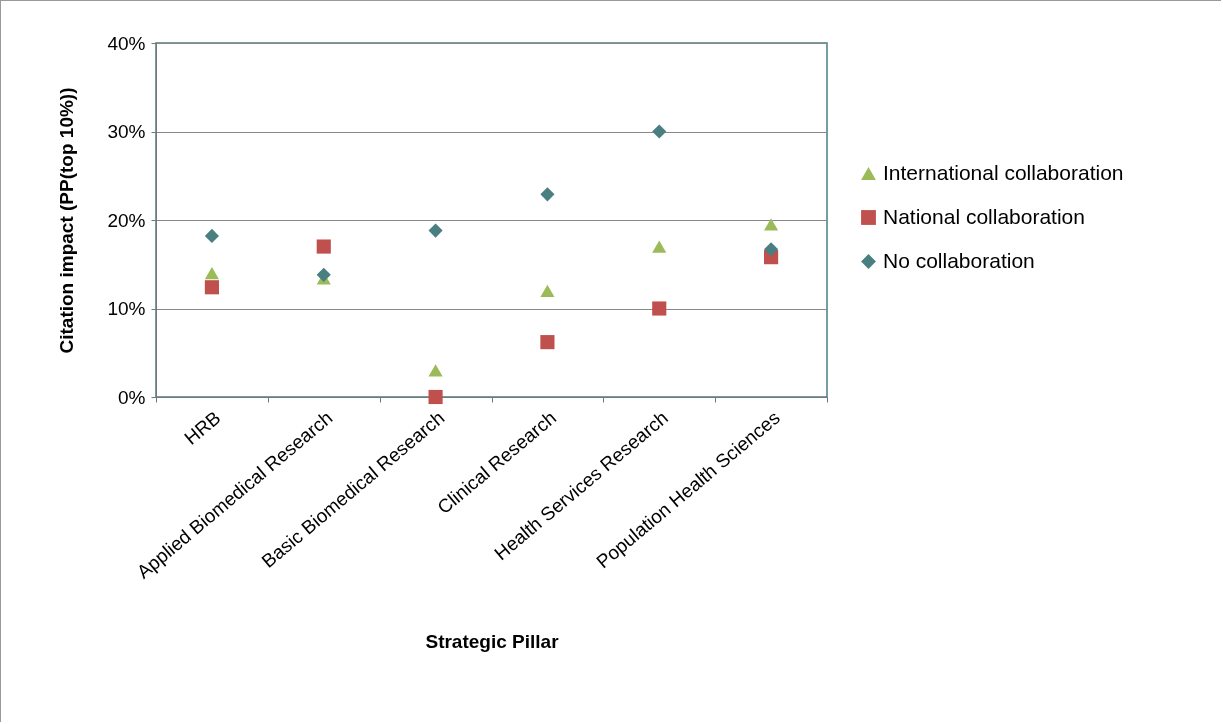 This screenshot has width=1223, height=724. What do you see at coordinates (132, 397) in the screenshot?
I see `y-tick-label: 0%` at bounding box center [132, 397].